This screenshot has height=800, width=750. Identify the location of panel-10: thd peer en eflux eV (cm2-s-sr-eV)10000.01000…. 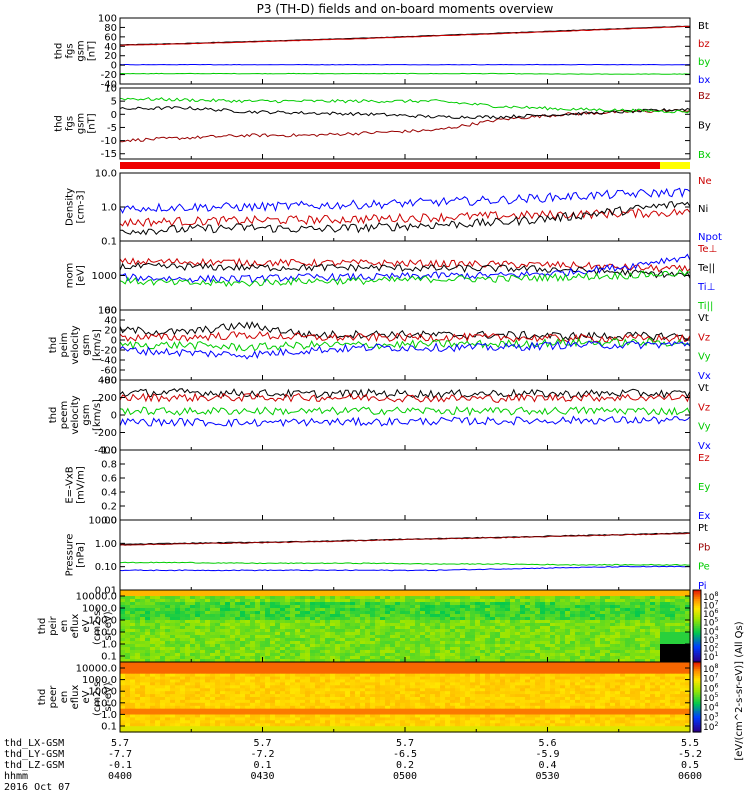
(364, 697).